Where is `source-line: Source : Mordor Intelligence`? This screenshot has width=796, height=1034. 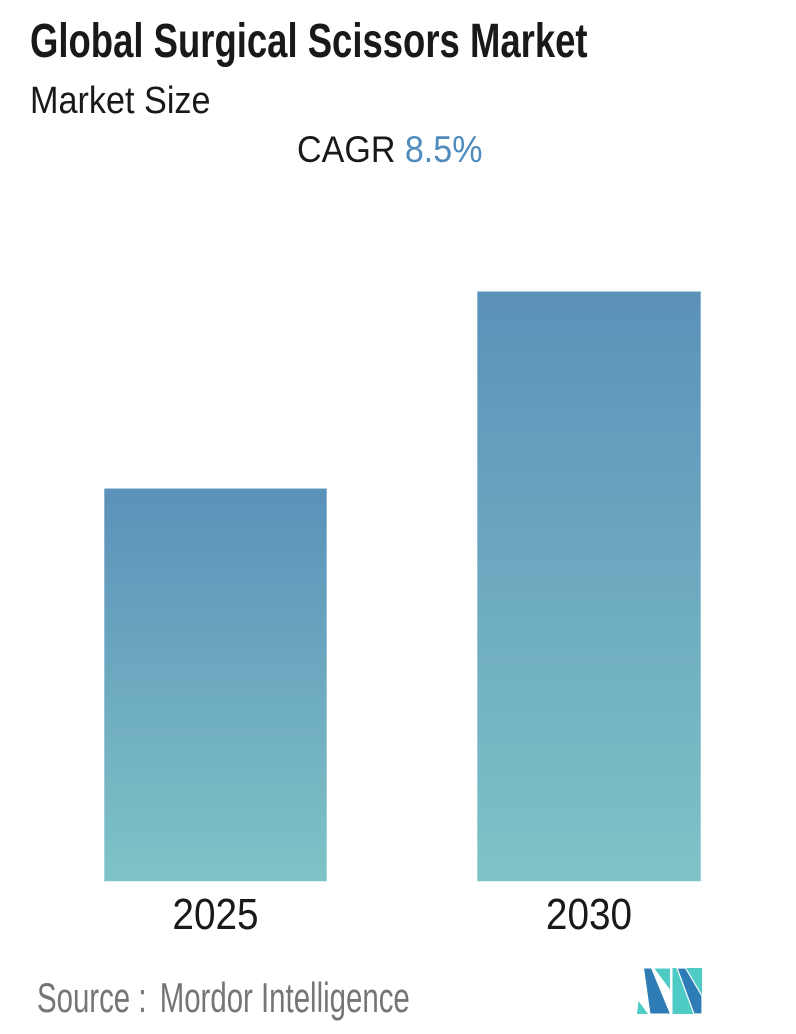
source-line: Source : Mordor Intelligence is located at coordinates (303, 998).